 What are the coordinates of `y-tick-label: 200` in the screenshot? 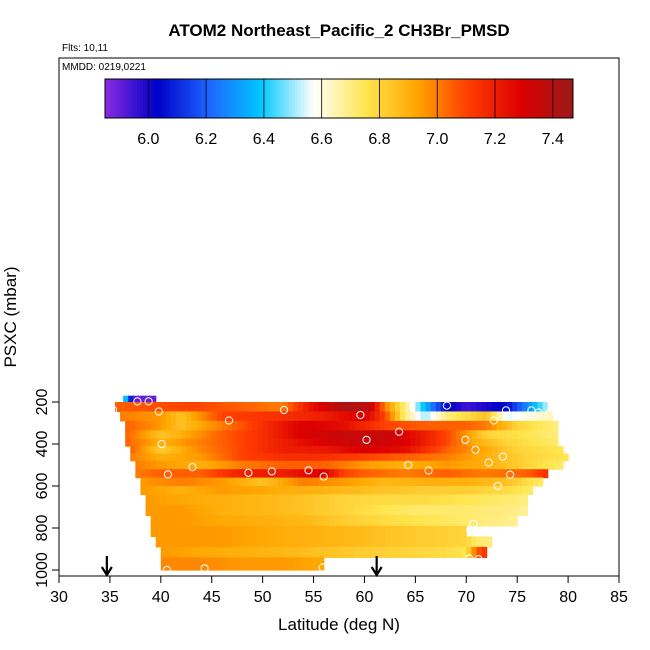 It's located at (42, 402).